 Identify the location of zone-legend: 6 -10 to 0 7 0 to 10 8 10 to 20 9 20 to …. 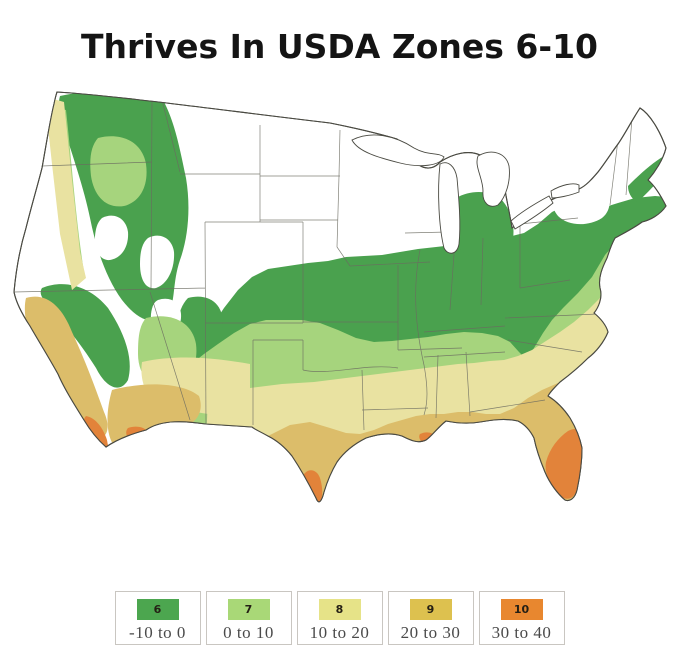
(339, 618).